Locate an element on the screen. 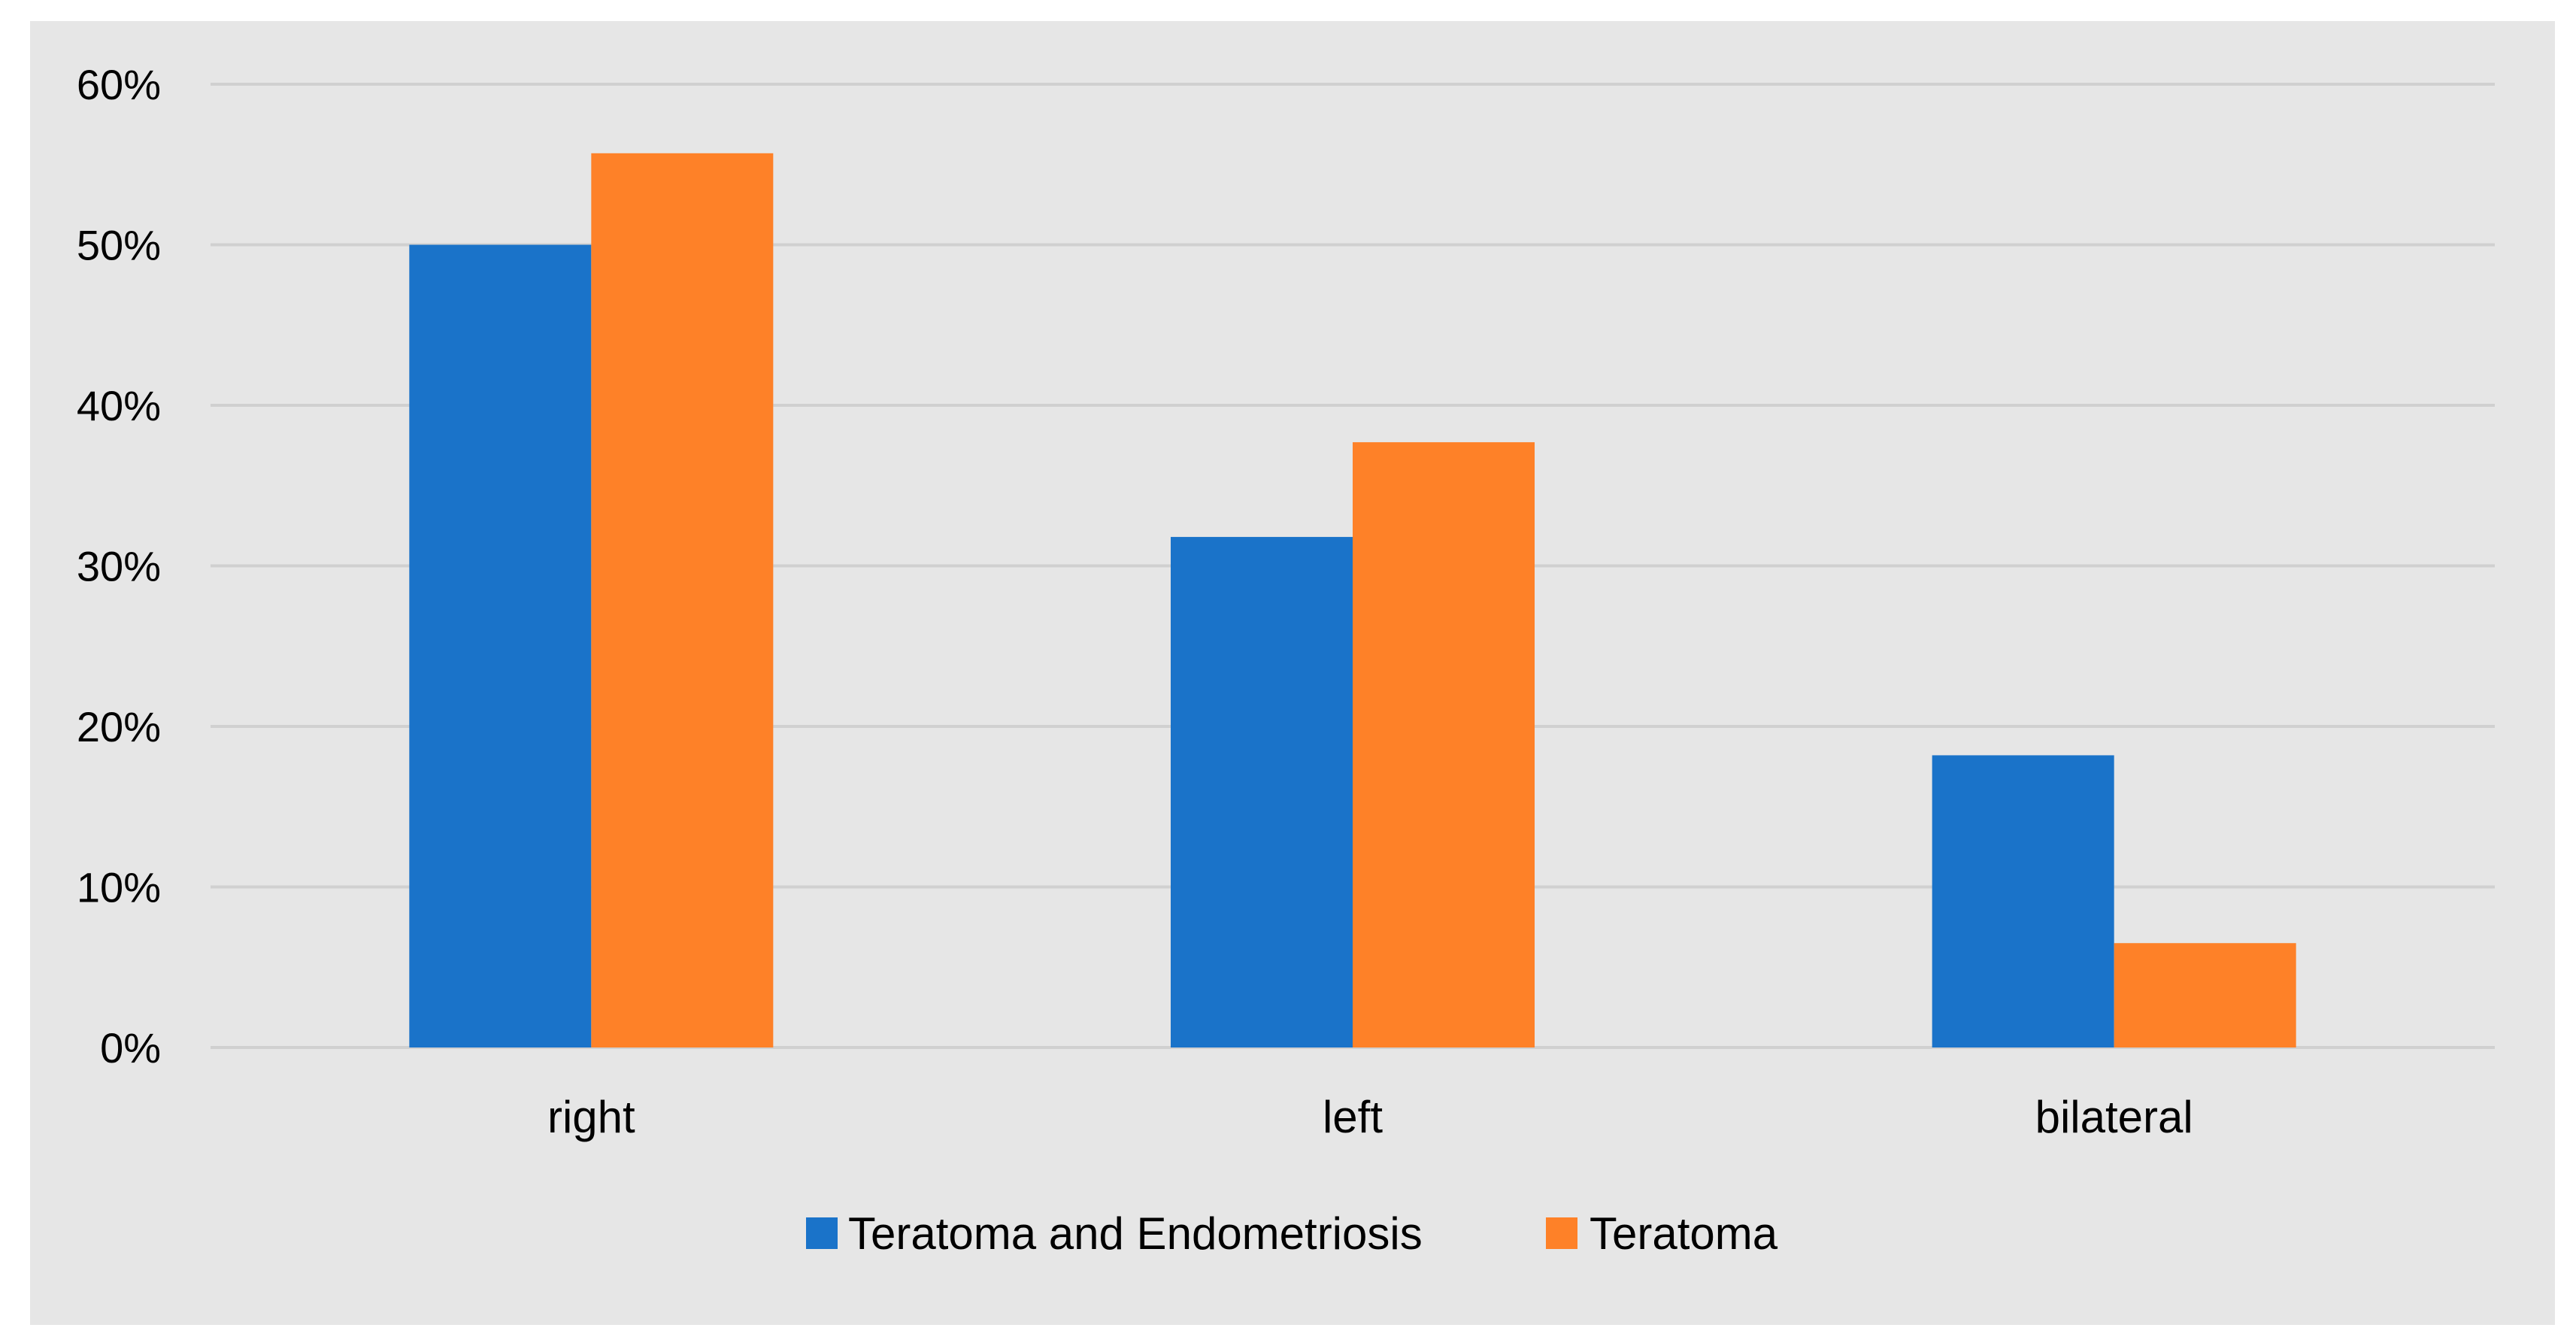  y-tick-label: 30% is located at coordinates (119, 566).